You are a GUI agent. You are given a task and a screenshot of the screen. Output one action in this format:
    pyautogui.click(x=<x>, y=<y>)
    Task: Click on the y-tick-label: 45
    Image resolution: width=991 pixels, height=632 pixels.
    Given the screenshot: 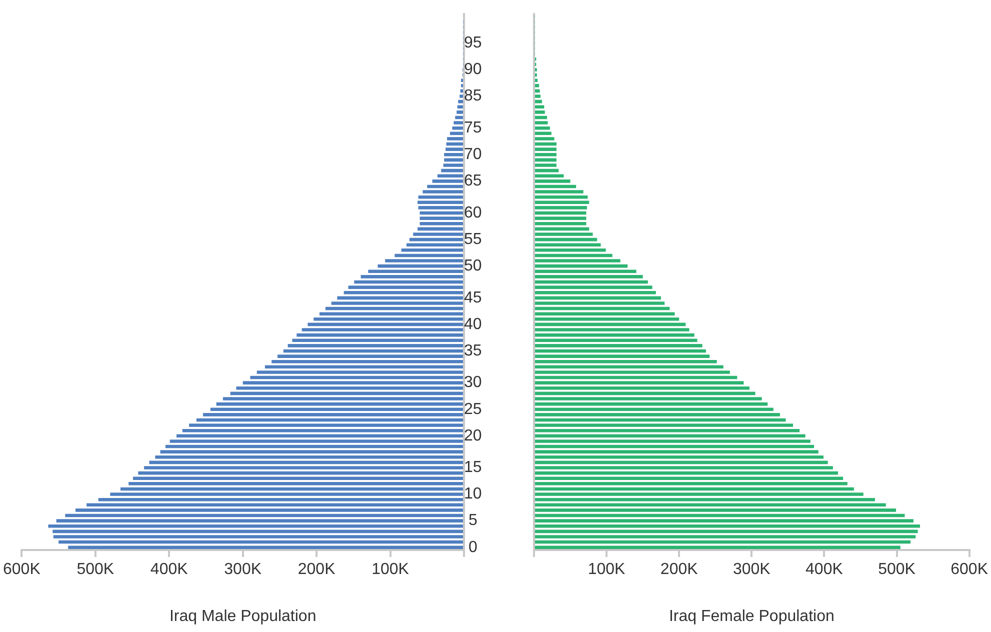 What is the action you would take?
    pyautogui.click(x=473, y=297)
    